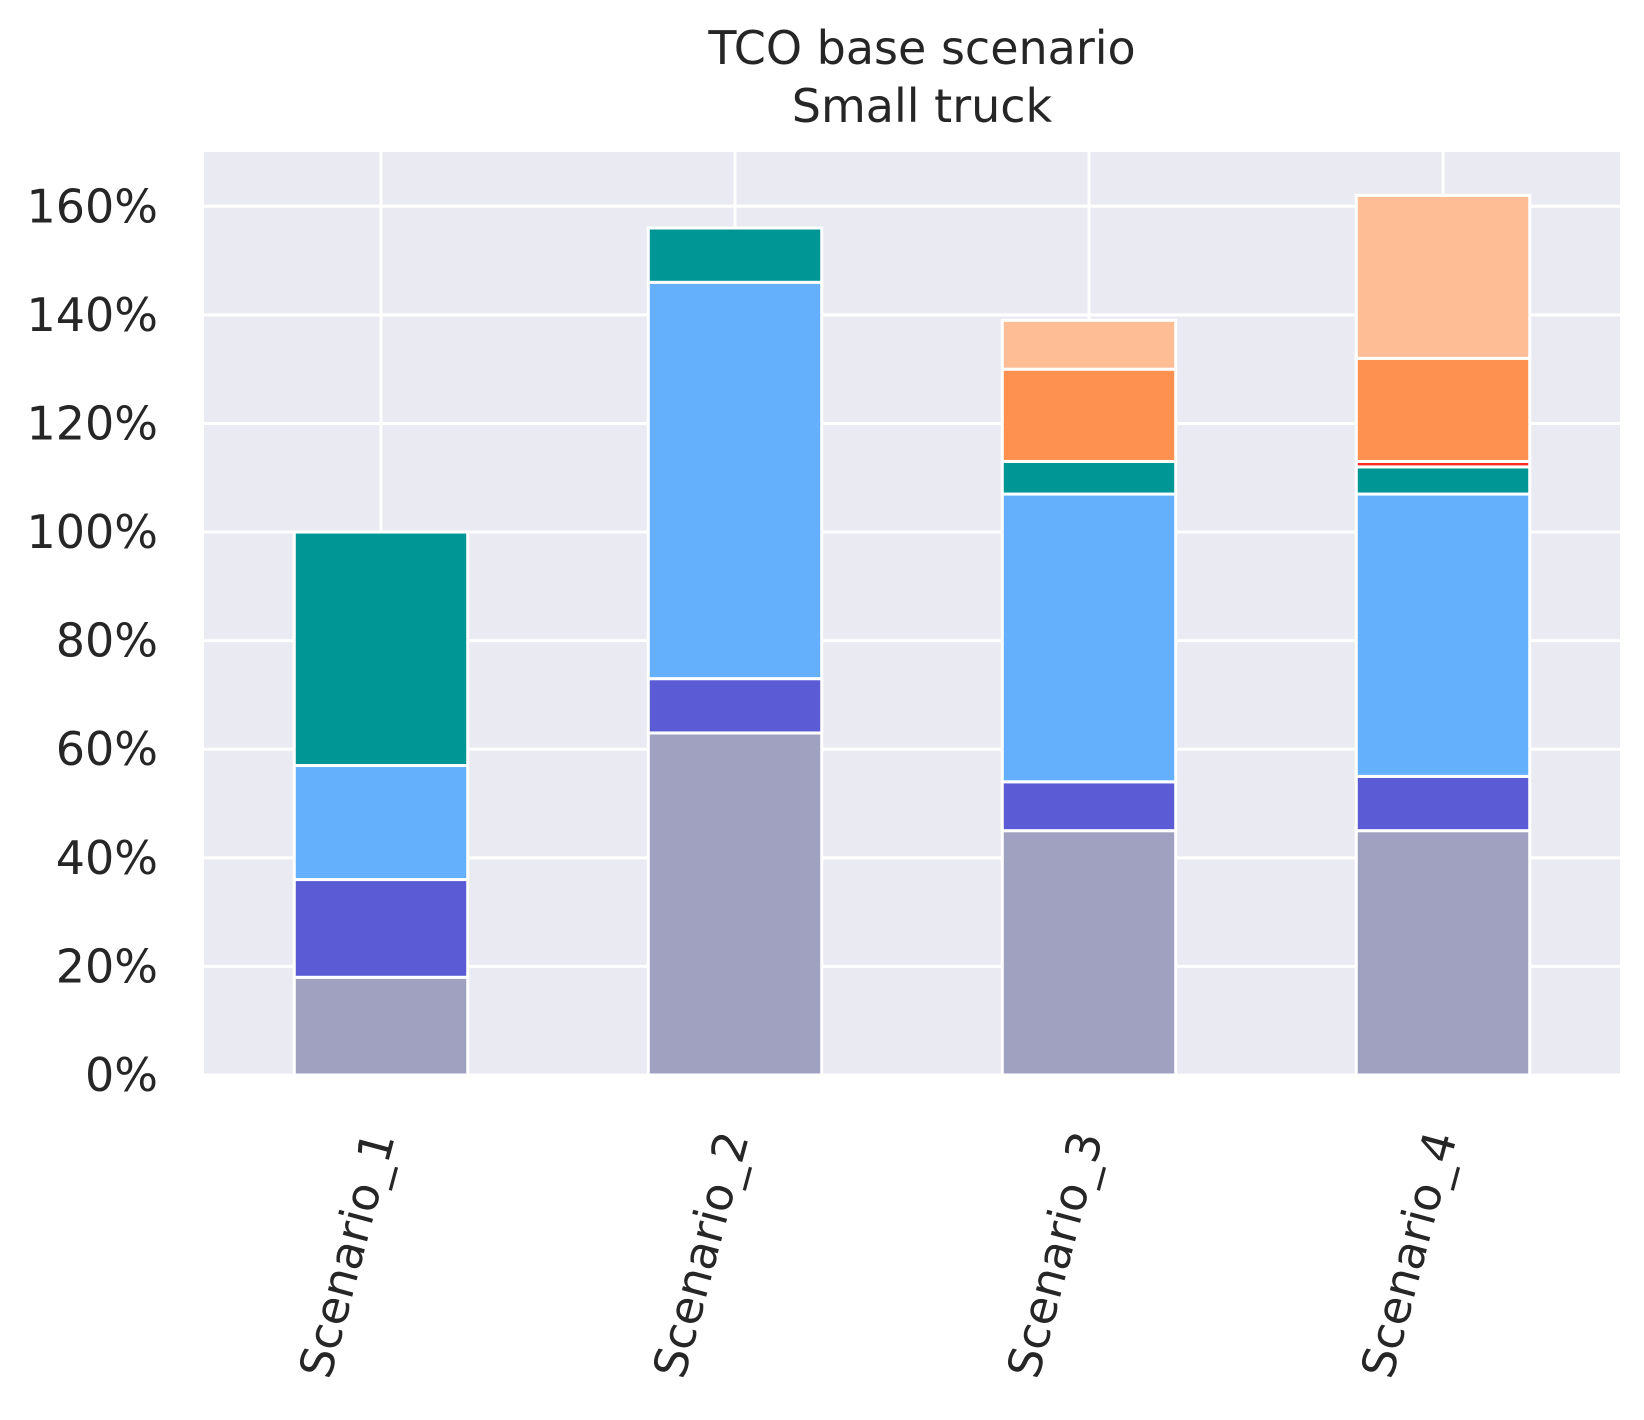 The height and width of the screenshot is (1420, 1644). Describe the element at coordinates (92, 532) in the screenshot. I see `y-tick-label: 100%` at that location.